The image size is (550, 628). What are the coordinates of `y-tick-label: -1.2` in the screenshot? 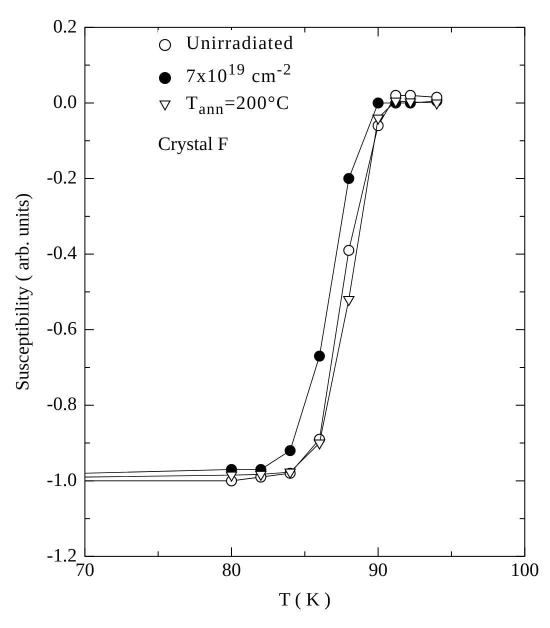 It's located at (61, 555).